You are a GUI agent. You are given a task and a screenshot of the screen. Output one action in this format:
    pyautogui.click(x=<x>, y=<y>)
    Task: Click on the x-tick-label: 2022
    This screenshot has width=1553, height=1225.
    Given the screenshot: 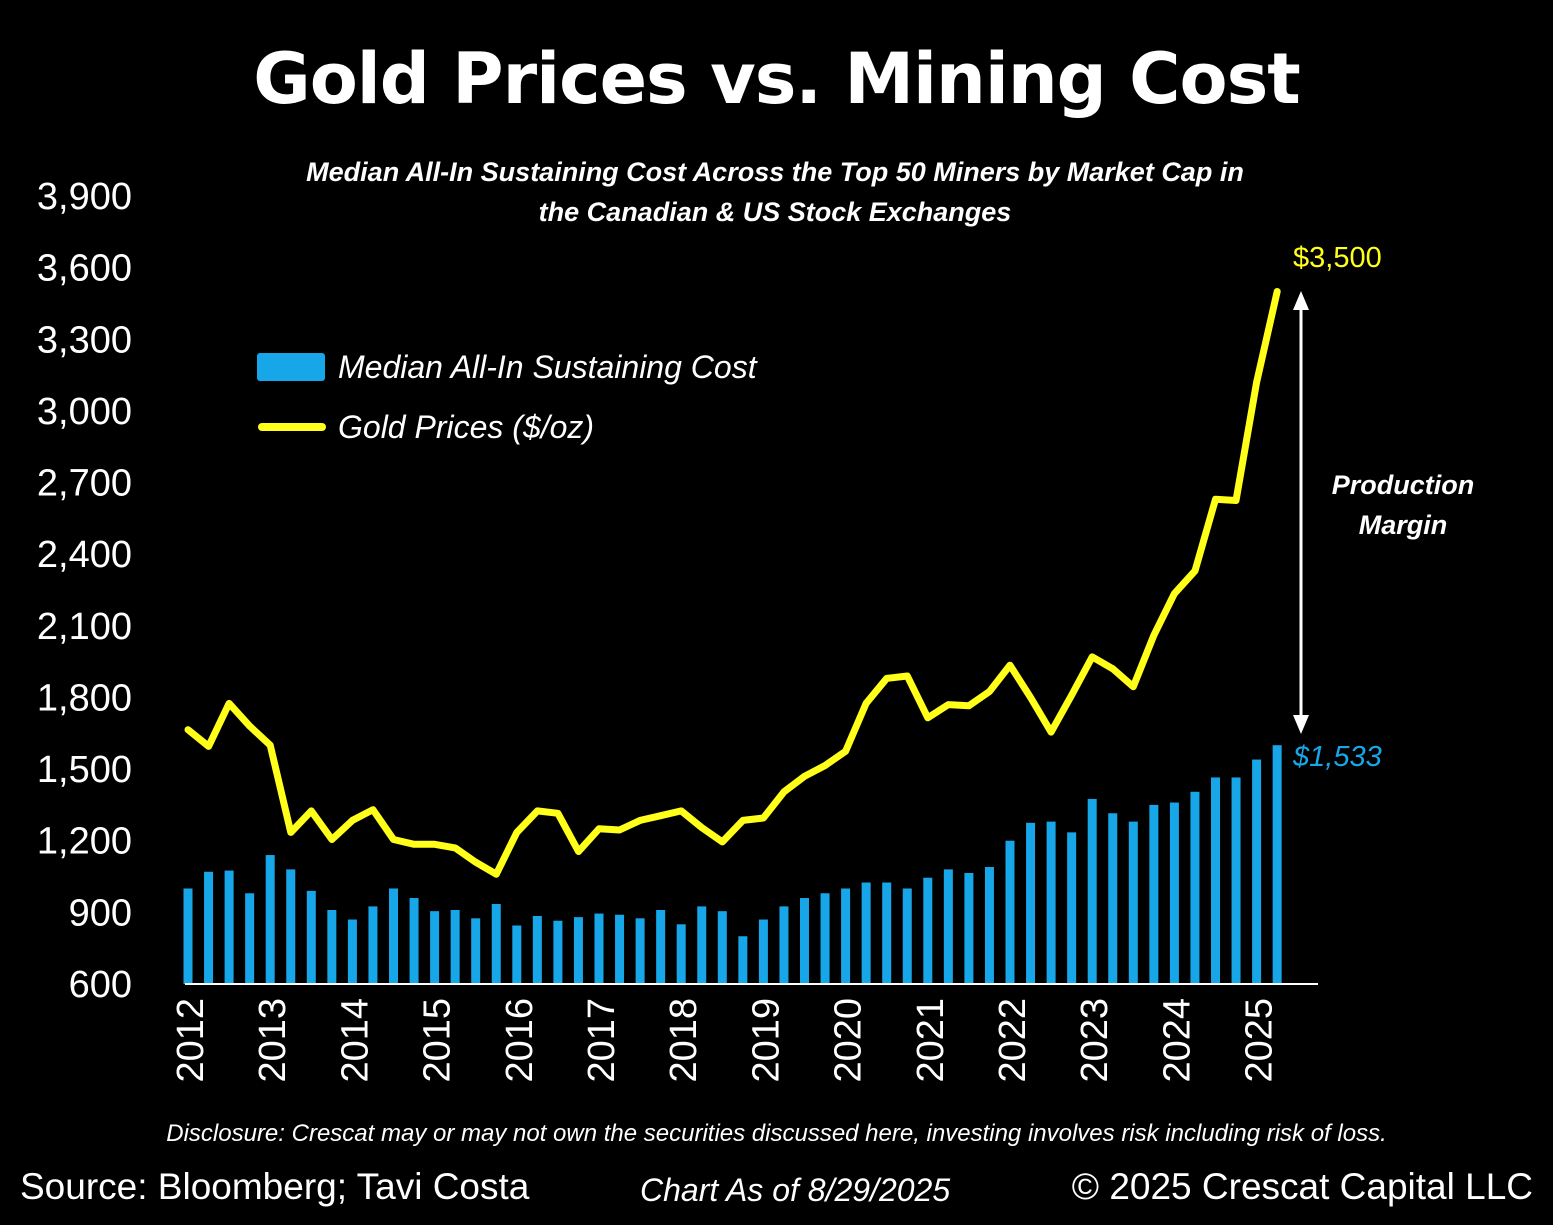 What is the action you would take?
    pyautogui.click(x=1013, y=1040)
    